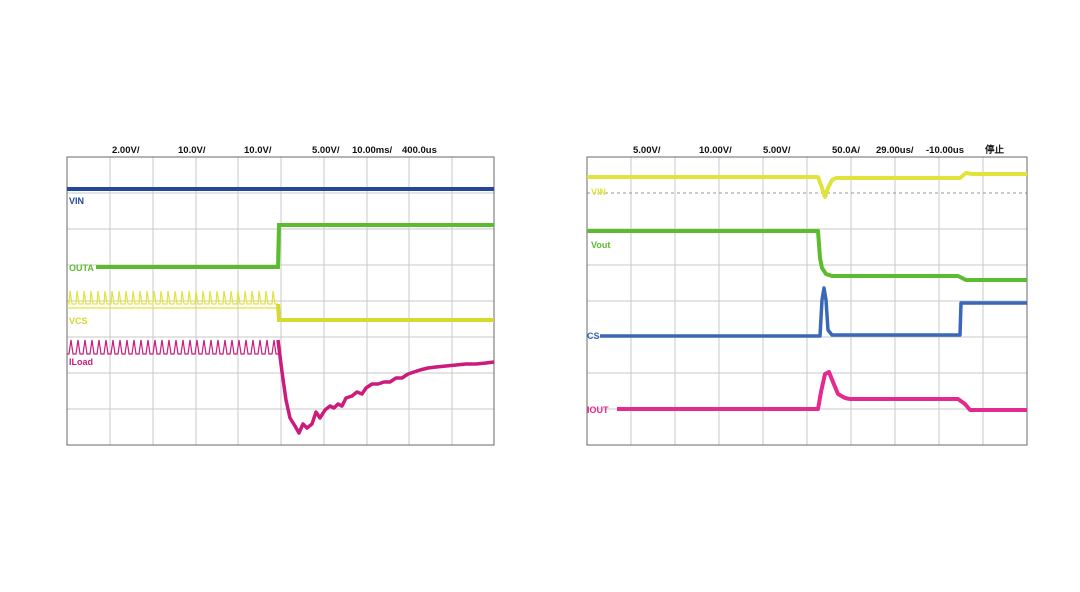 Image resolution: width=1080 pixels, height=592 pixels. I want to click on s1-header-0: 2.00V/, so click(126, 150).